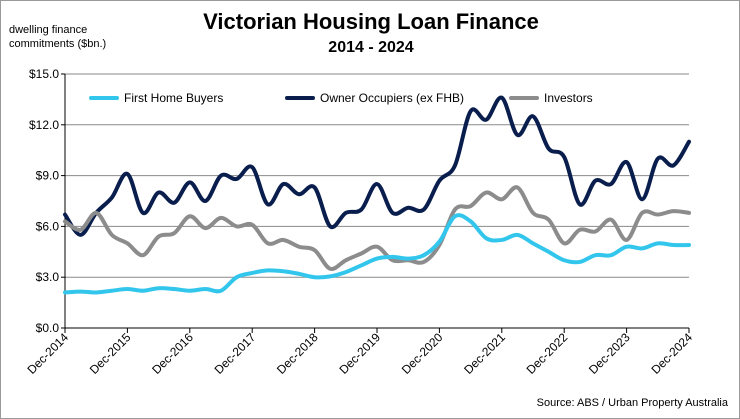 Image resolution: width=740 pixels, height=419 pixels. What do you see at coordinates (47, 353) in the screenshot?
I see `x-tick-label: Dec-2014` at bounding box center [47, 353].